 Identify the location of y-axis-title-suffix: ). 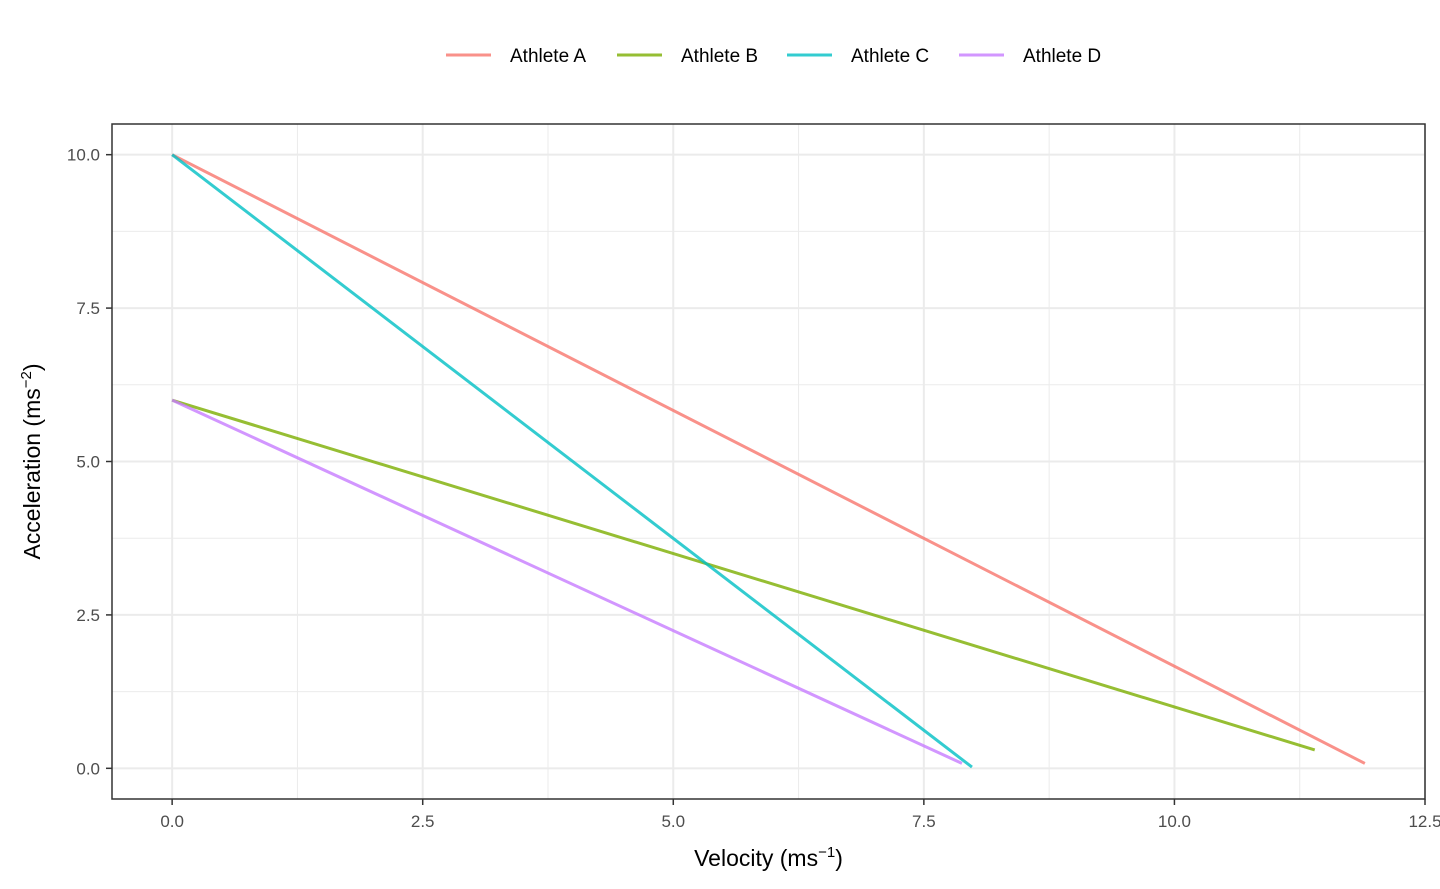
(32, 367).